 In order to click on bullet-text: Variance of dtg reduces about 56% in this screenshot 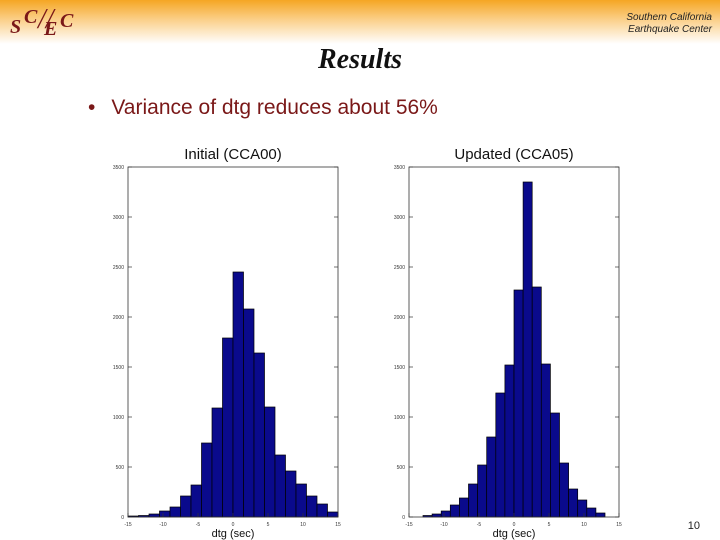, I will do `click(274, 107)`.